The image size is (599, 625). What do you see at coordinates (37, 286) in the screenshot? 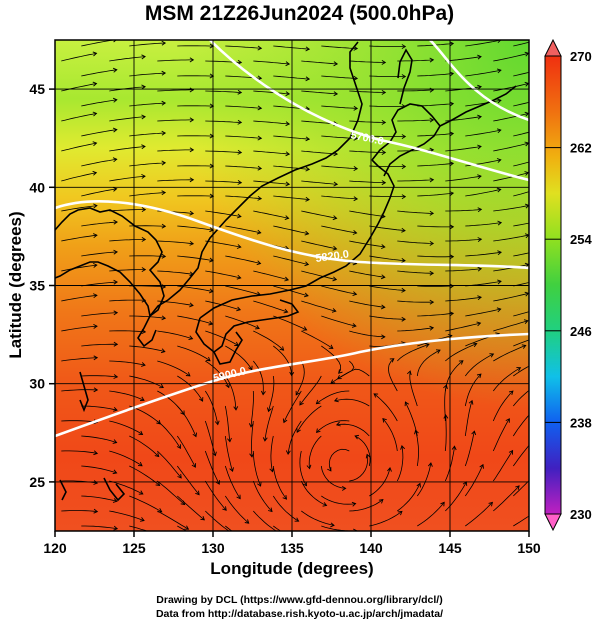
I see `y-tick-label: 35` at bounding box center [37, 286].